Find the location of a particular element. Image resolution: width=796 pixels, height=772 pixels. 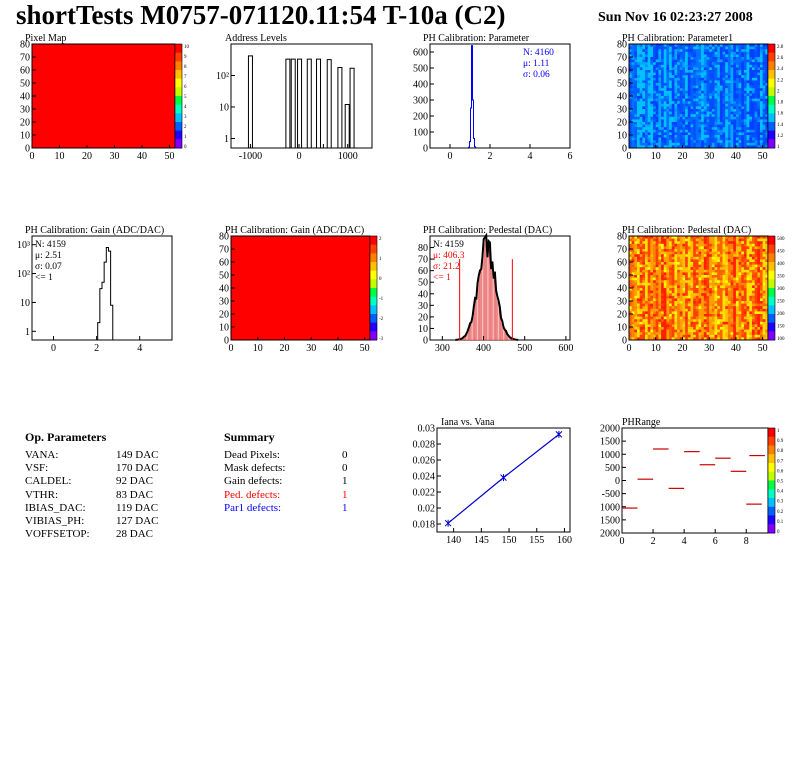

ph-gain-map-xtick-label: 10 is located at coordinates (258, 348).